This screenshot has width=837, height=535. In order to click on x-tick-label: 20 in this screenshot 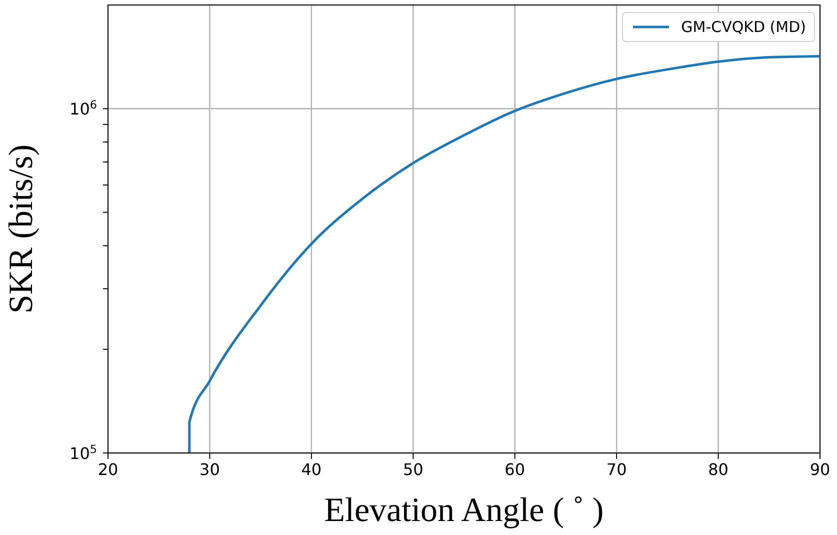, I will do `click(108, 469)`.